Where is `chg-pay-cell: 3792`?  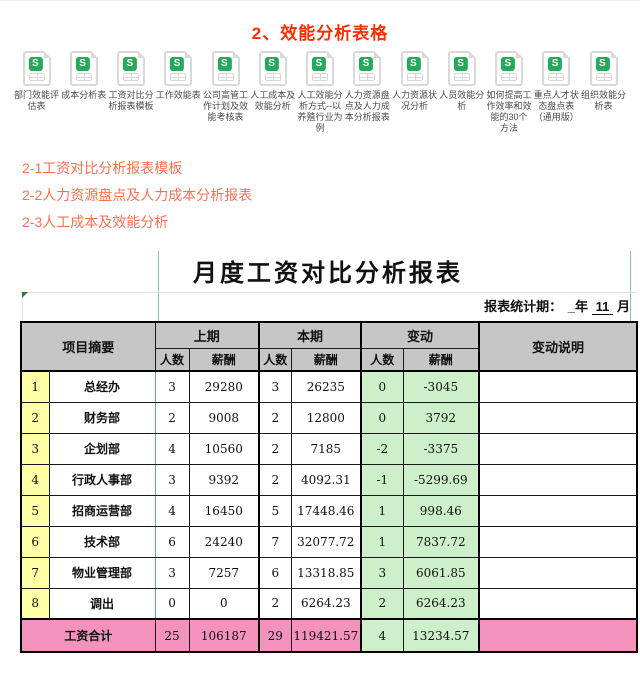 chg-pay-cell: 3792 is located at coordinates (441, 417).